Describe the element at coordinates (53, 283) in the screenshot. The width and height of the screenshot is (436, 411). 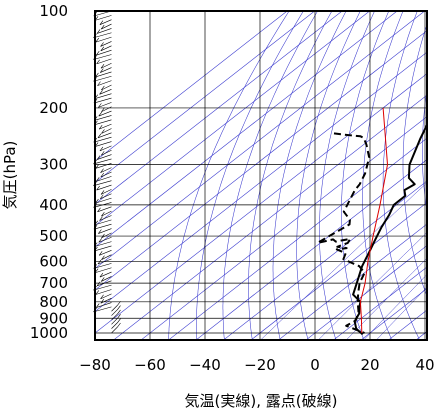
I see `y-tick-label: 700` at that location.